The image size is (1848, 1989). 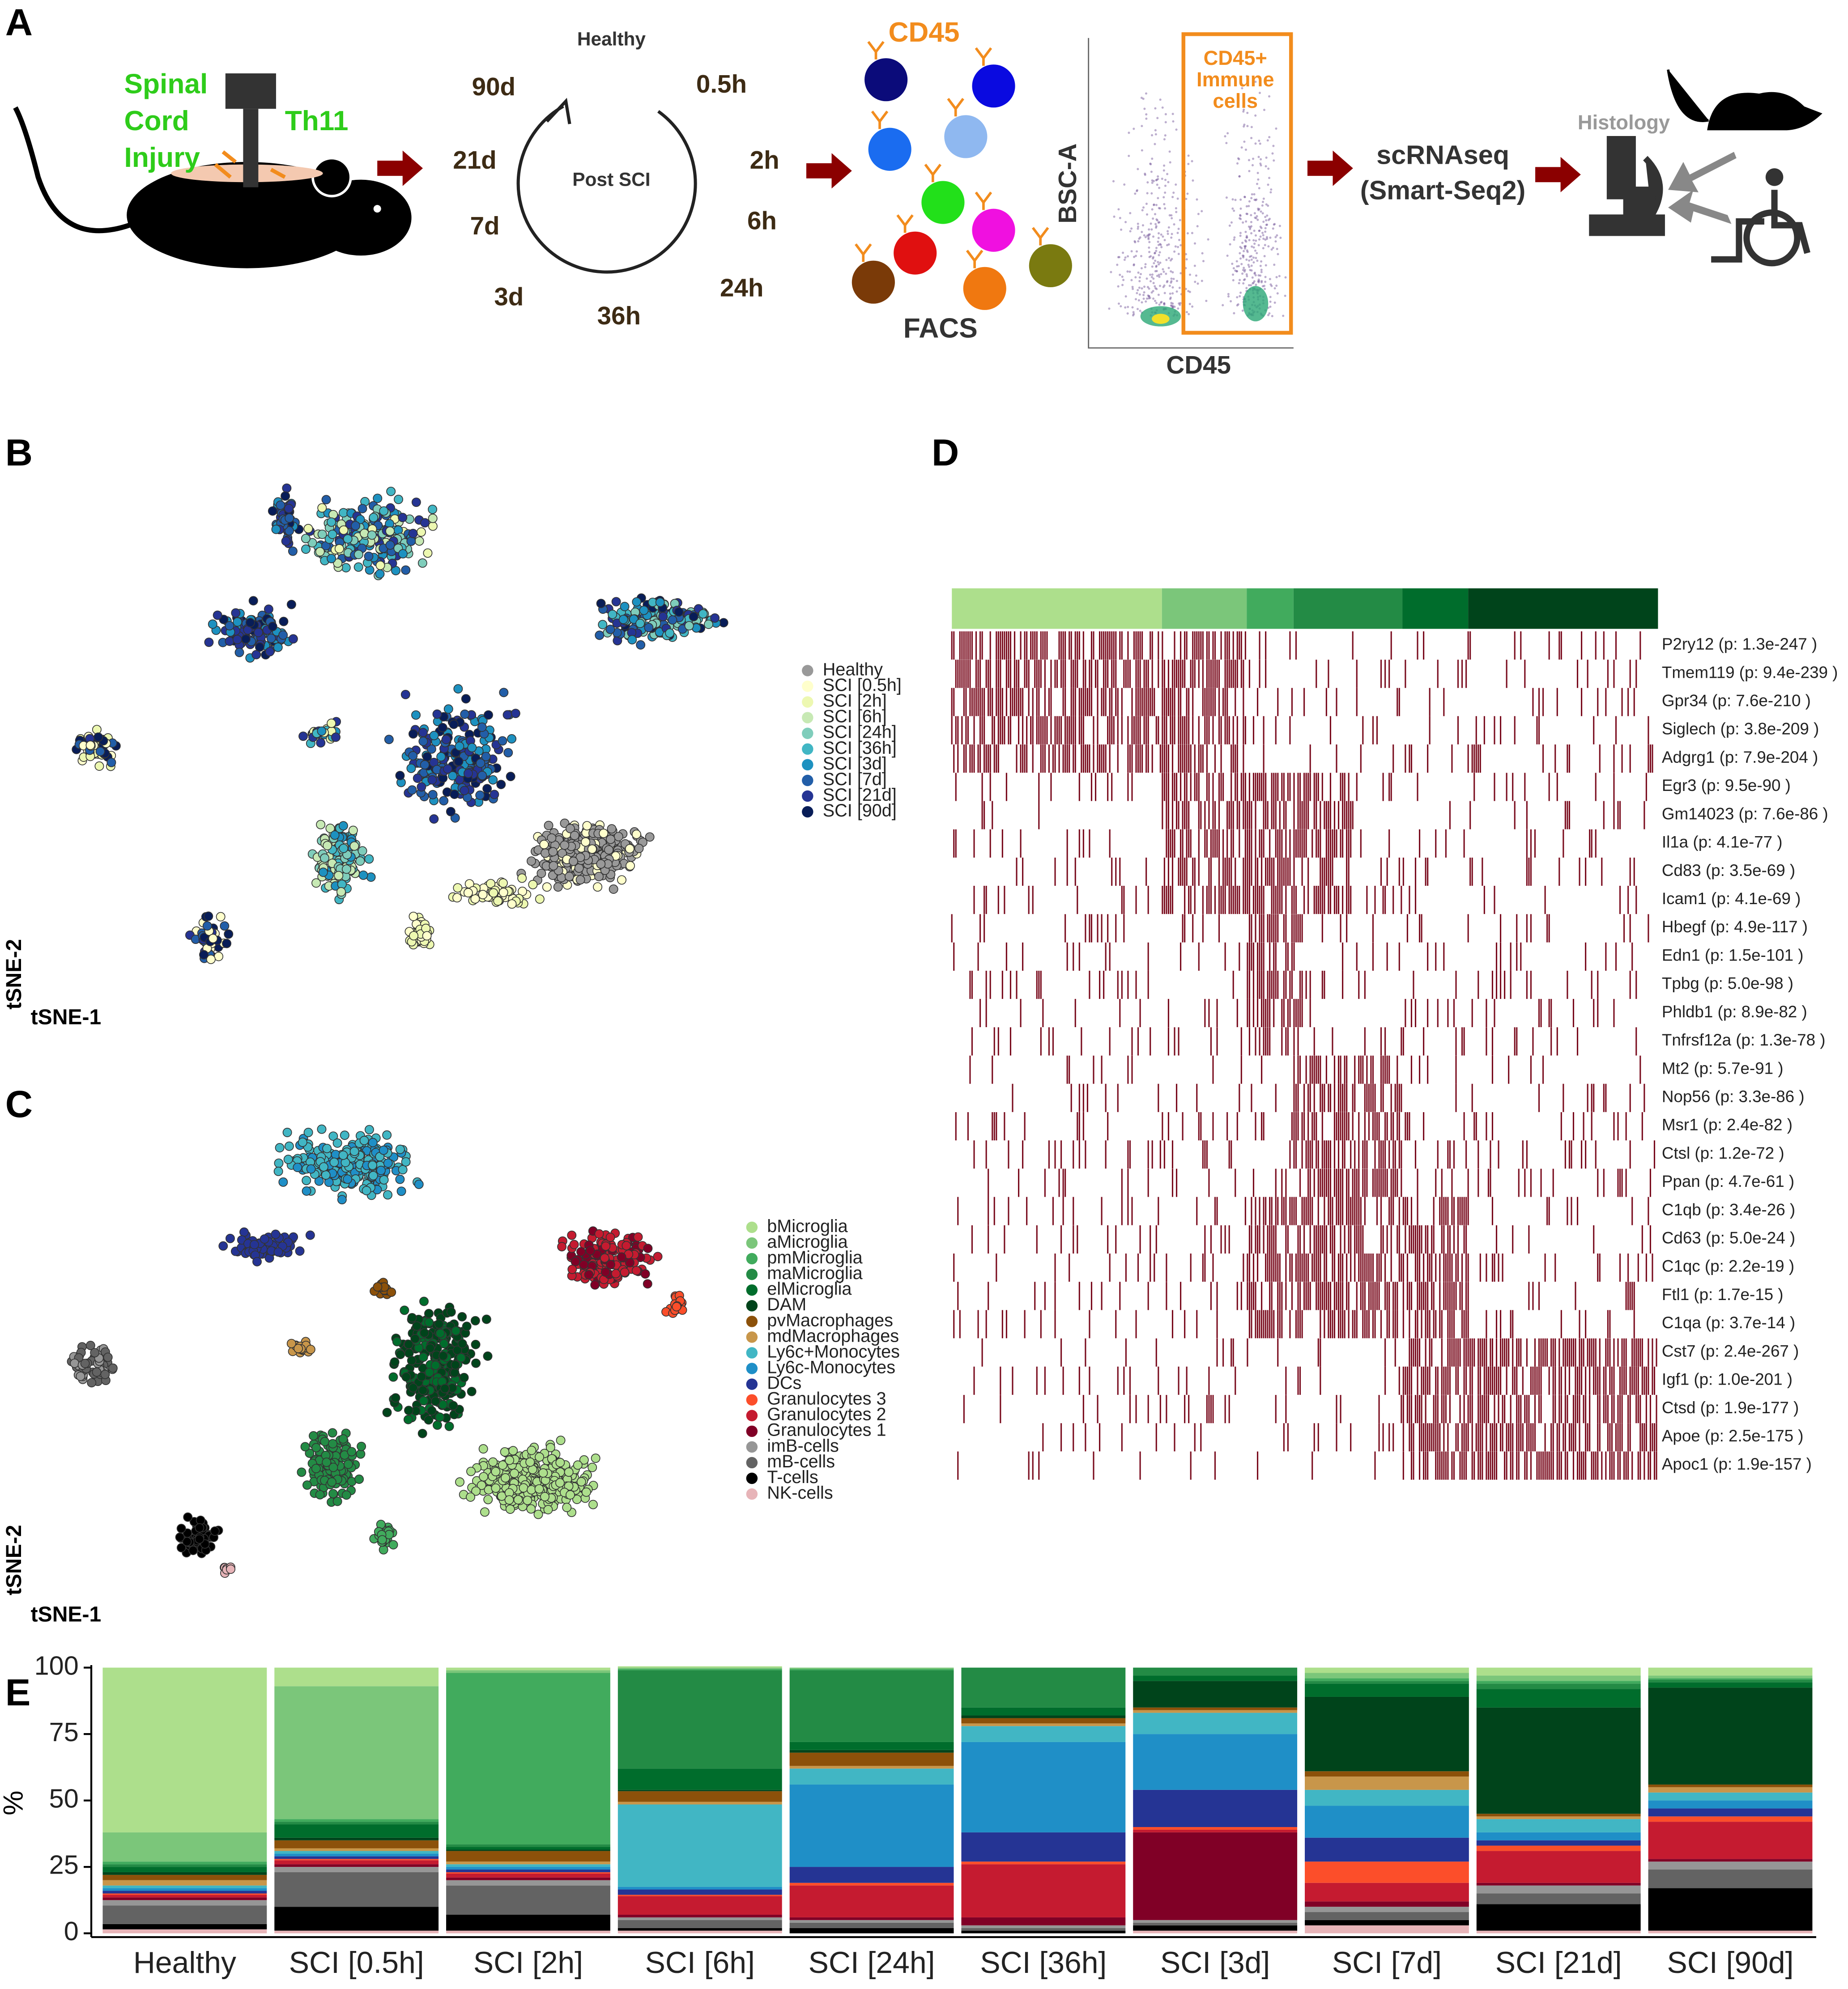 What do you see at coordinates (1730, 1351) in the screenshot?
I see `gene-label: Cst7 (p: 2.4e-267 )` at bounding box center [1730, 1351].